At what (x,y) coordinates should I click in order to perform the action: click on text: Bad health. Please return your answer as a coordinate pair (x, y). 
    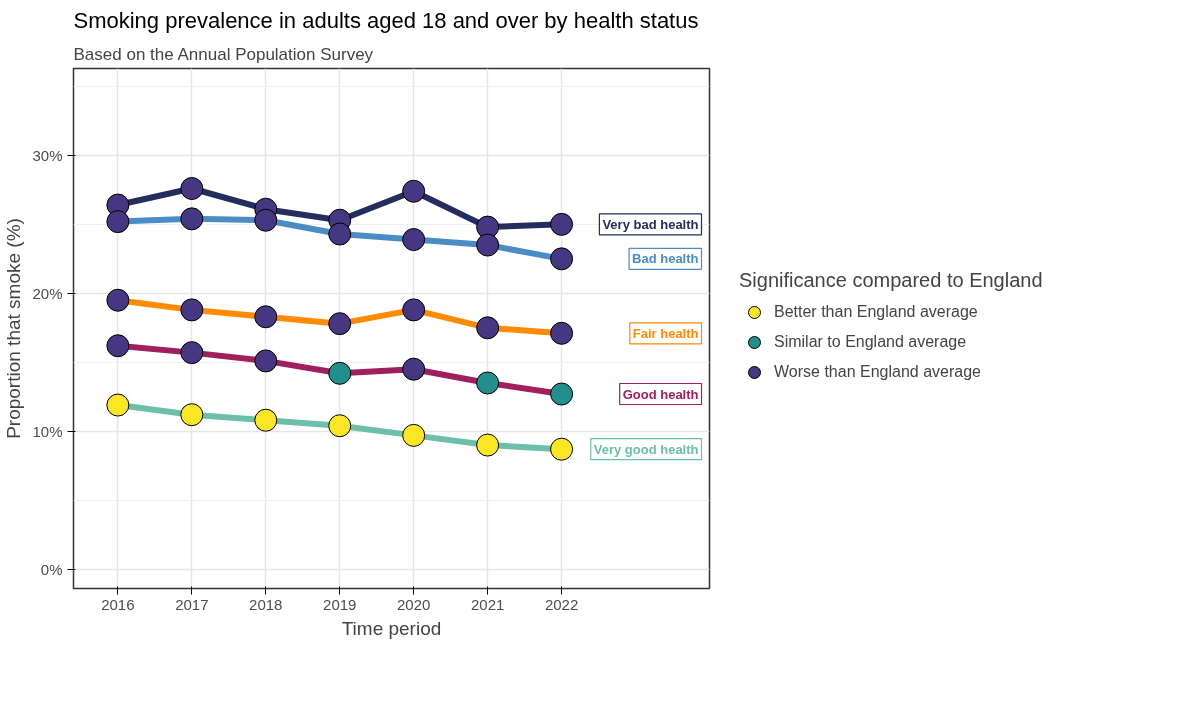
    Looking at the image, I should click on (665, 259).